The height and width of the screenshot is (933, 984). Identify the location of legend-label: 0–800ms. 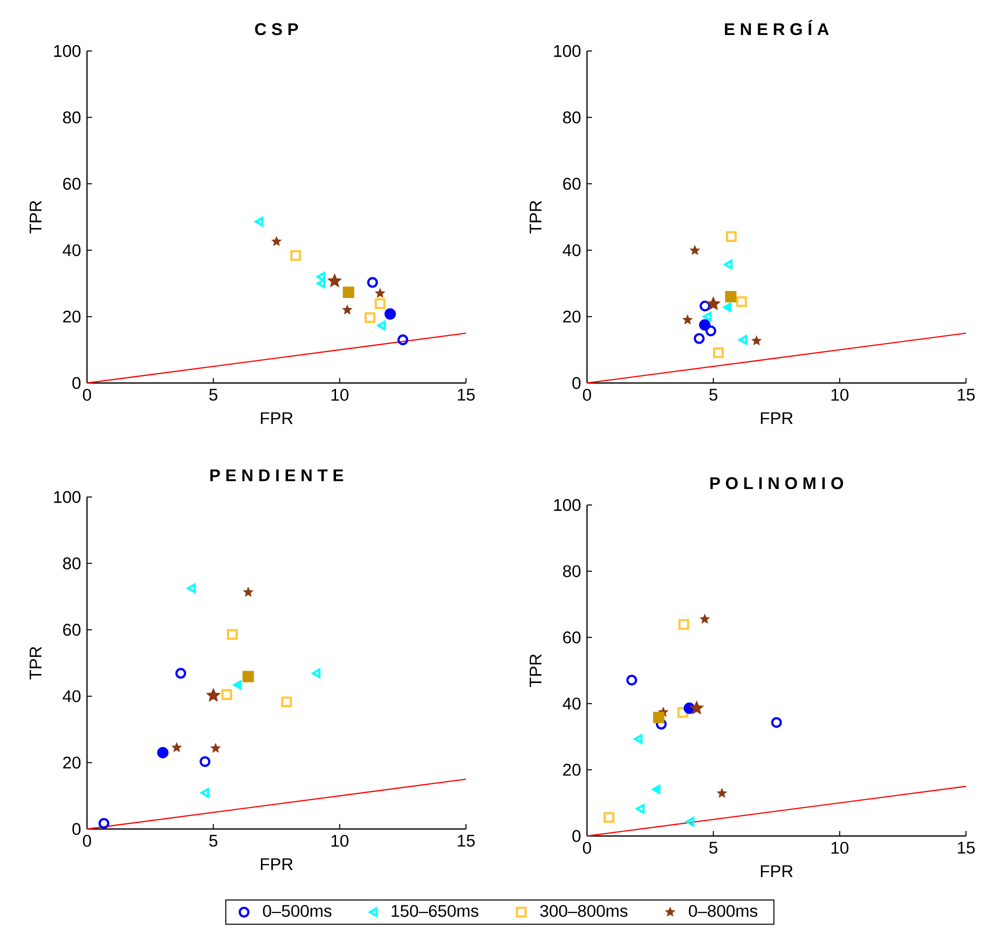
(723, 910).